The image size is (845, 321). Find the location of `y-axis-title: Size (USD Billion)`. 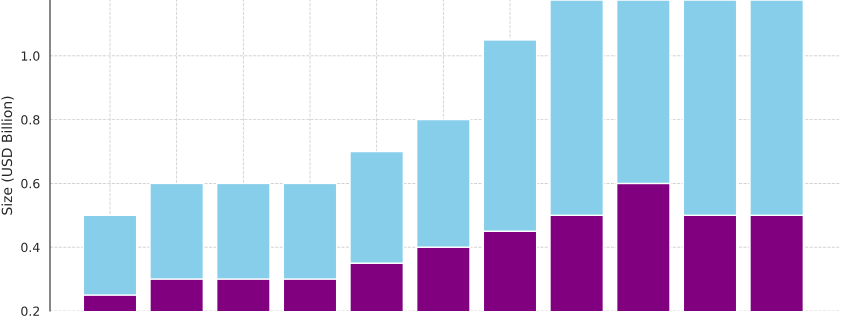

y-axis-title: Size (USD Billion) is located at coordinates (7, 155).